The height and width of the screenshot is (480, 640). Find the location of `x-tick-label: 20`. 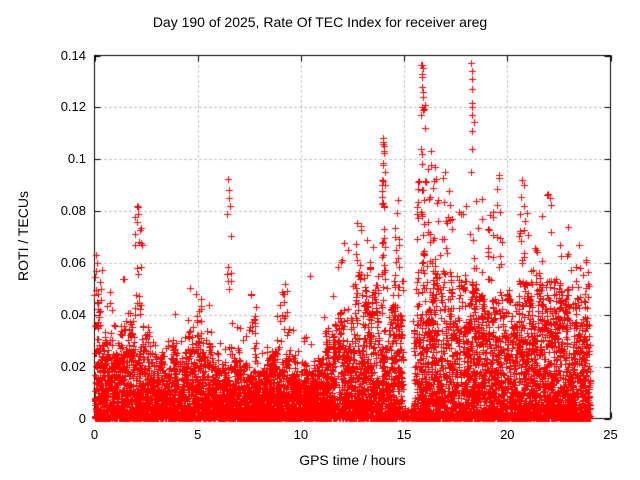

x-tick-label: 20 is located at coordinates (507, 434).